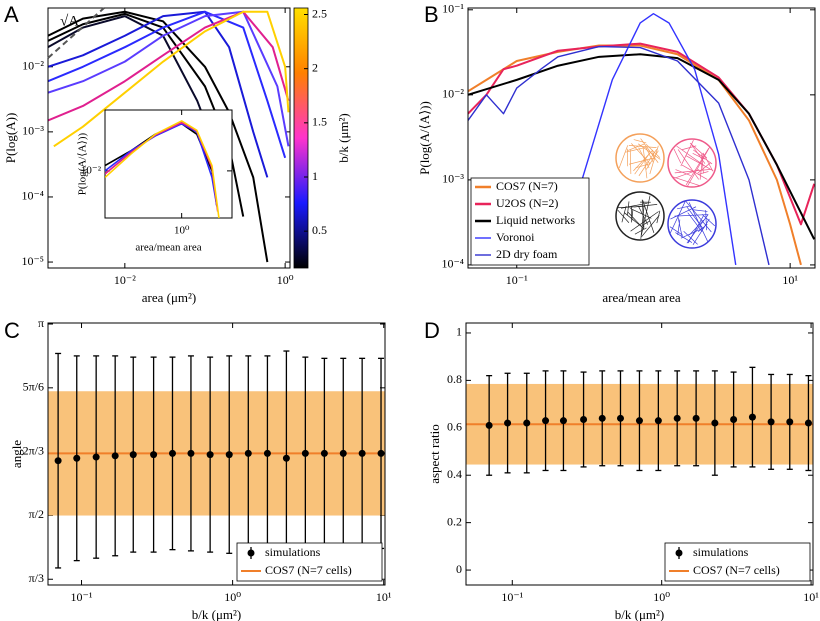  I want to click on legend-label: COS7 (N=7), so click(527, 186).